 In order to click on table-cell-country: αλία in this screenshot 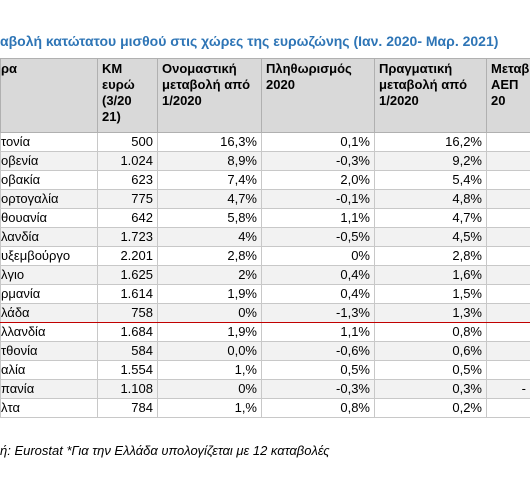, I will do `click(49, 370)`.